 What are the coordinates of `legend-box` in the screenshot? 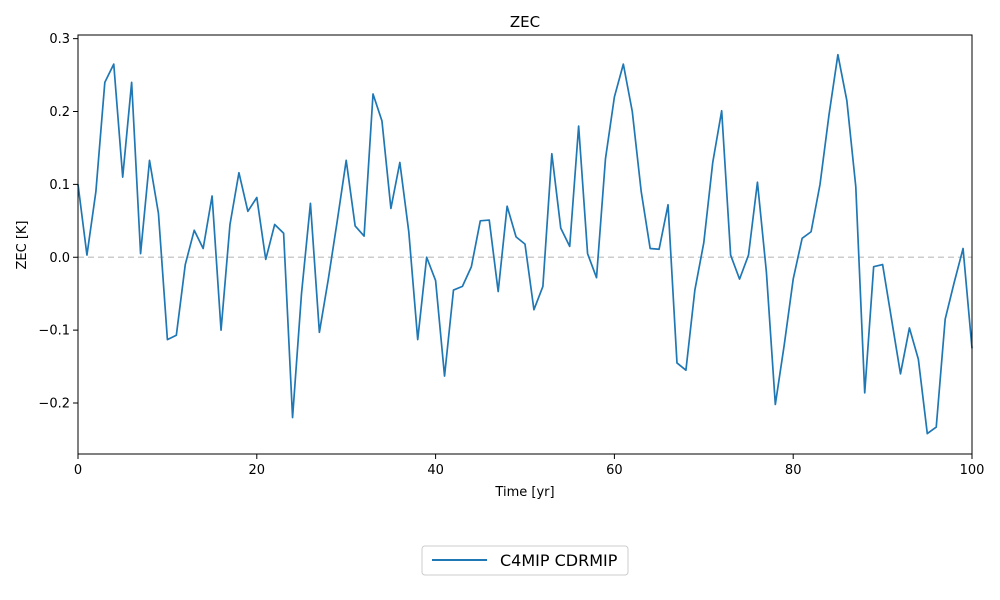 It's located at (525, 560).